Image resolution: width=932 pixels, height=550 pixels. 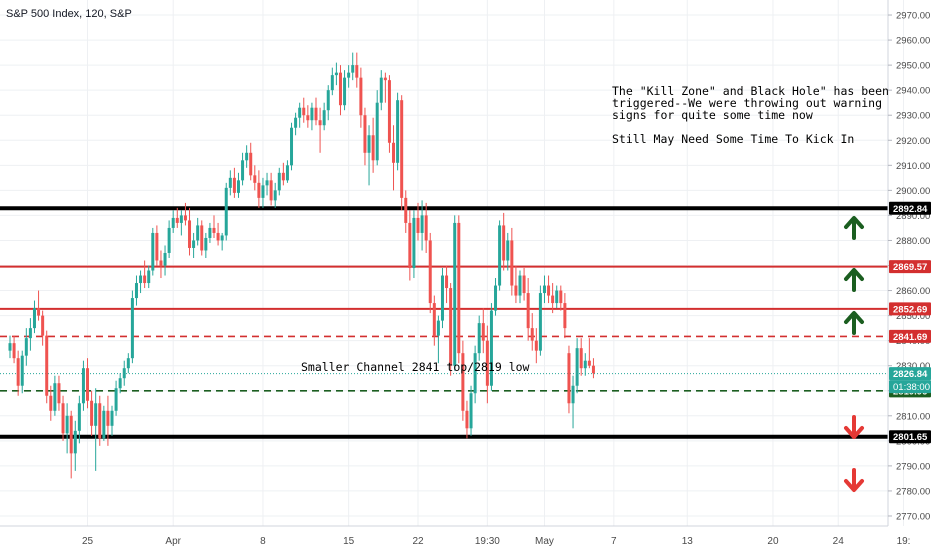 I want to click on level-price-label: 2801.65, so click(x=910, y=437).